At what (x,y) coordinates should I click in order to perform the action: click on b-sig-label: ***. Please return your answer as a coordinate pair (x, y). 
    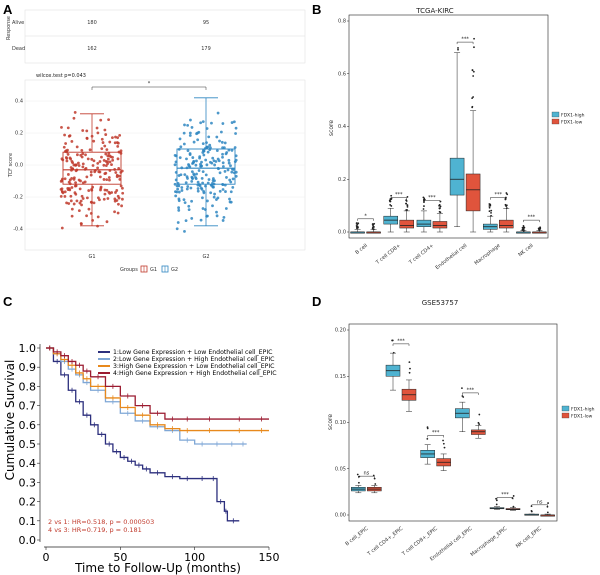
    Looking at the image, I should click on (432, 198).